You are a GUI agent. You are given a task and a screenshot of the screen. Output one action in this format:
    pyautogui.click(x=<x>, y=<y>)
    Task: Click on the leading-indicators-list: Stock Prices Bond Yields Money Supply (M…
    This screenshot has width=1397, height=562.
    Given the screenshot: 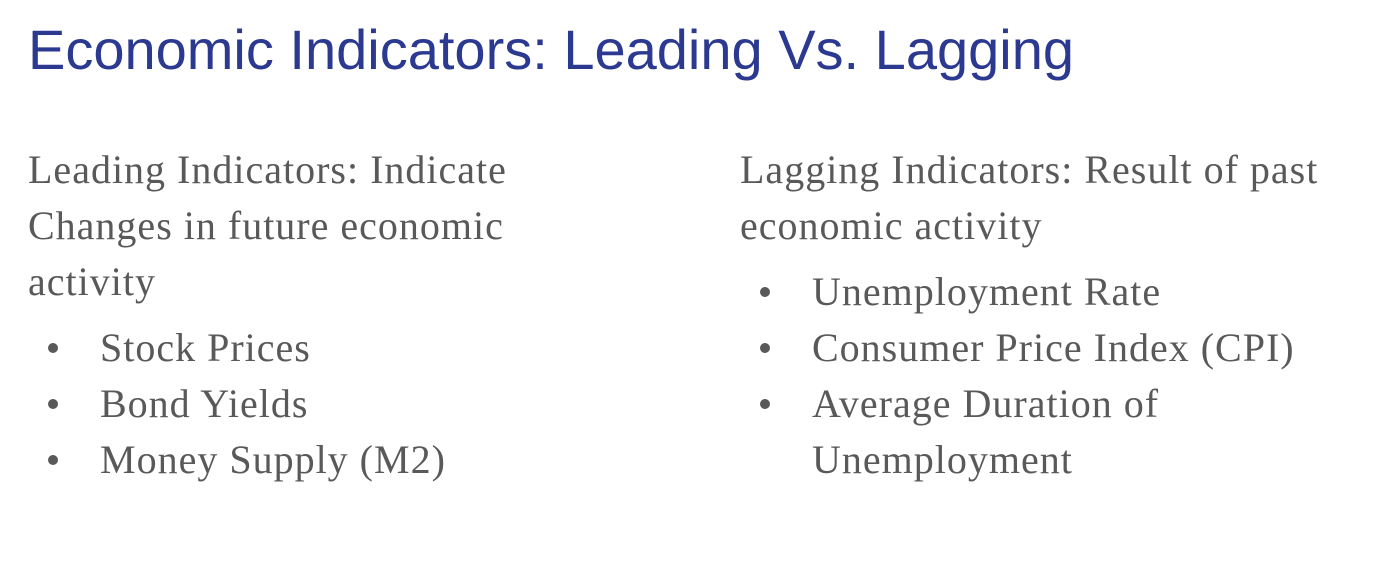 What is the action you would take?
    pyautogui.click(x=333, y=404)
    